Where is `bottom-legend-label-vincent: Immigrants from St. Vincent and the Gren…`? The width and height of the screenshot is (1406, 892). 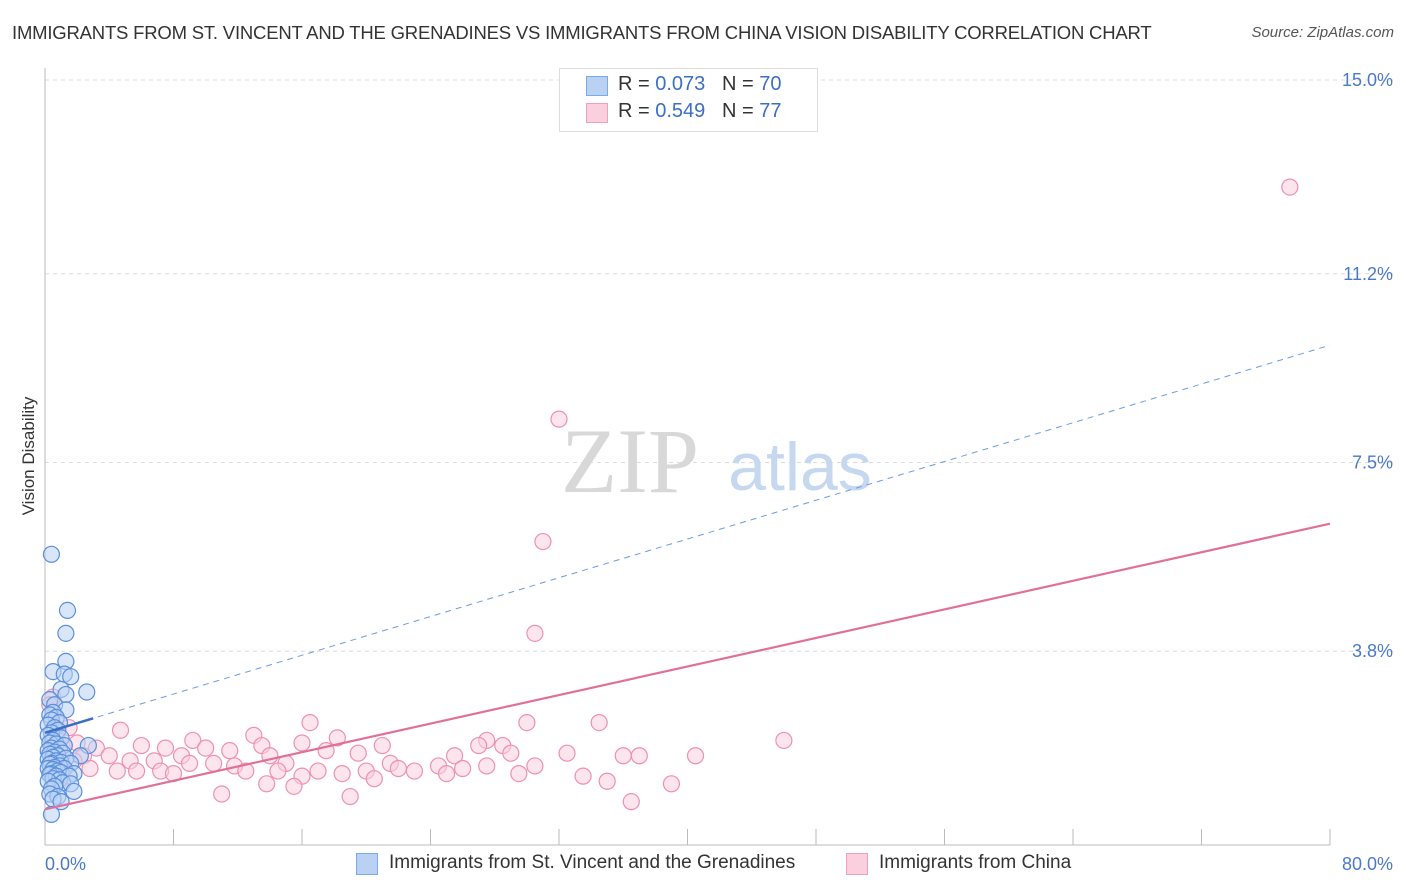
bottom-legend-label-vincent: Immigrants from St. Vincent and the Gren… is located at coordinates (592, 862).